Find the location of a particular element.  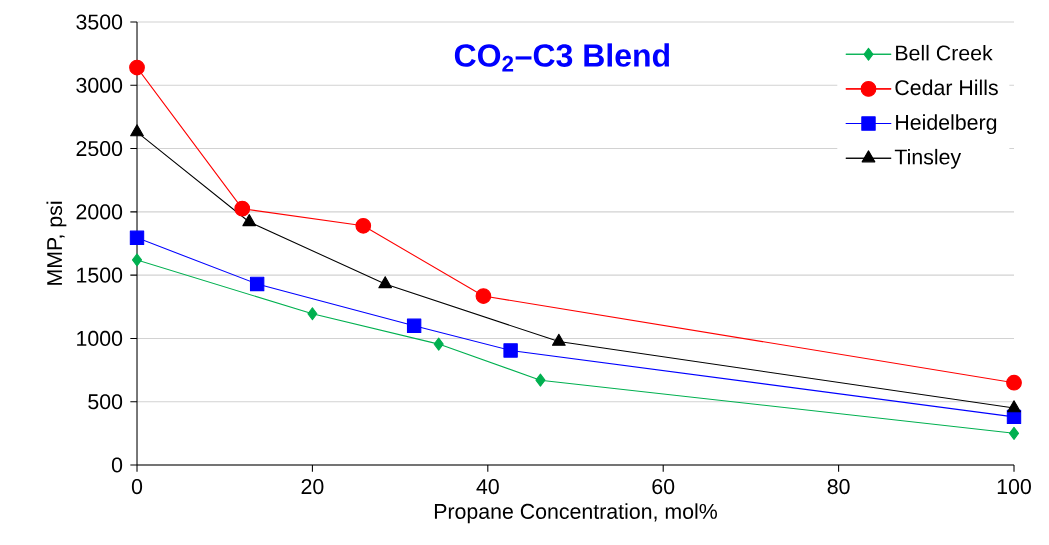

x-axis-title: Propane Concentration, mol% is located at coordinates (575, 513).